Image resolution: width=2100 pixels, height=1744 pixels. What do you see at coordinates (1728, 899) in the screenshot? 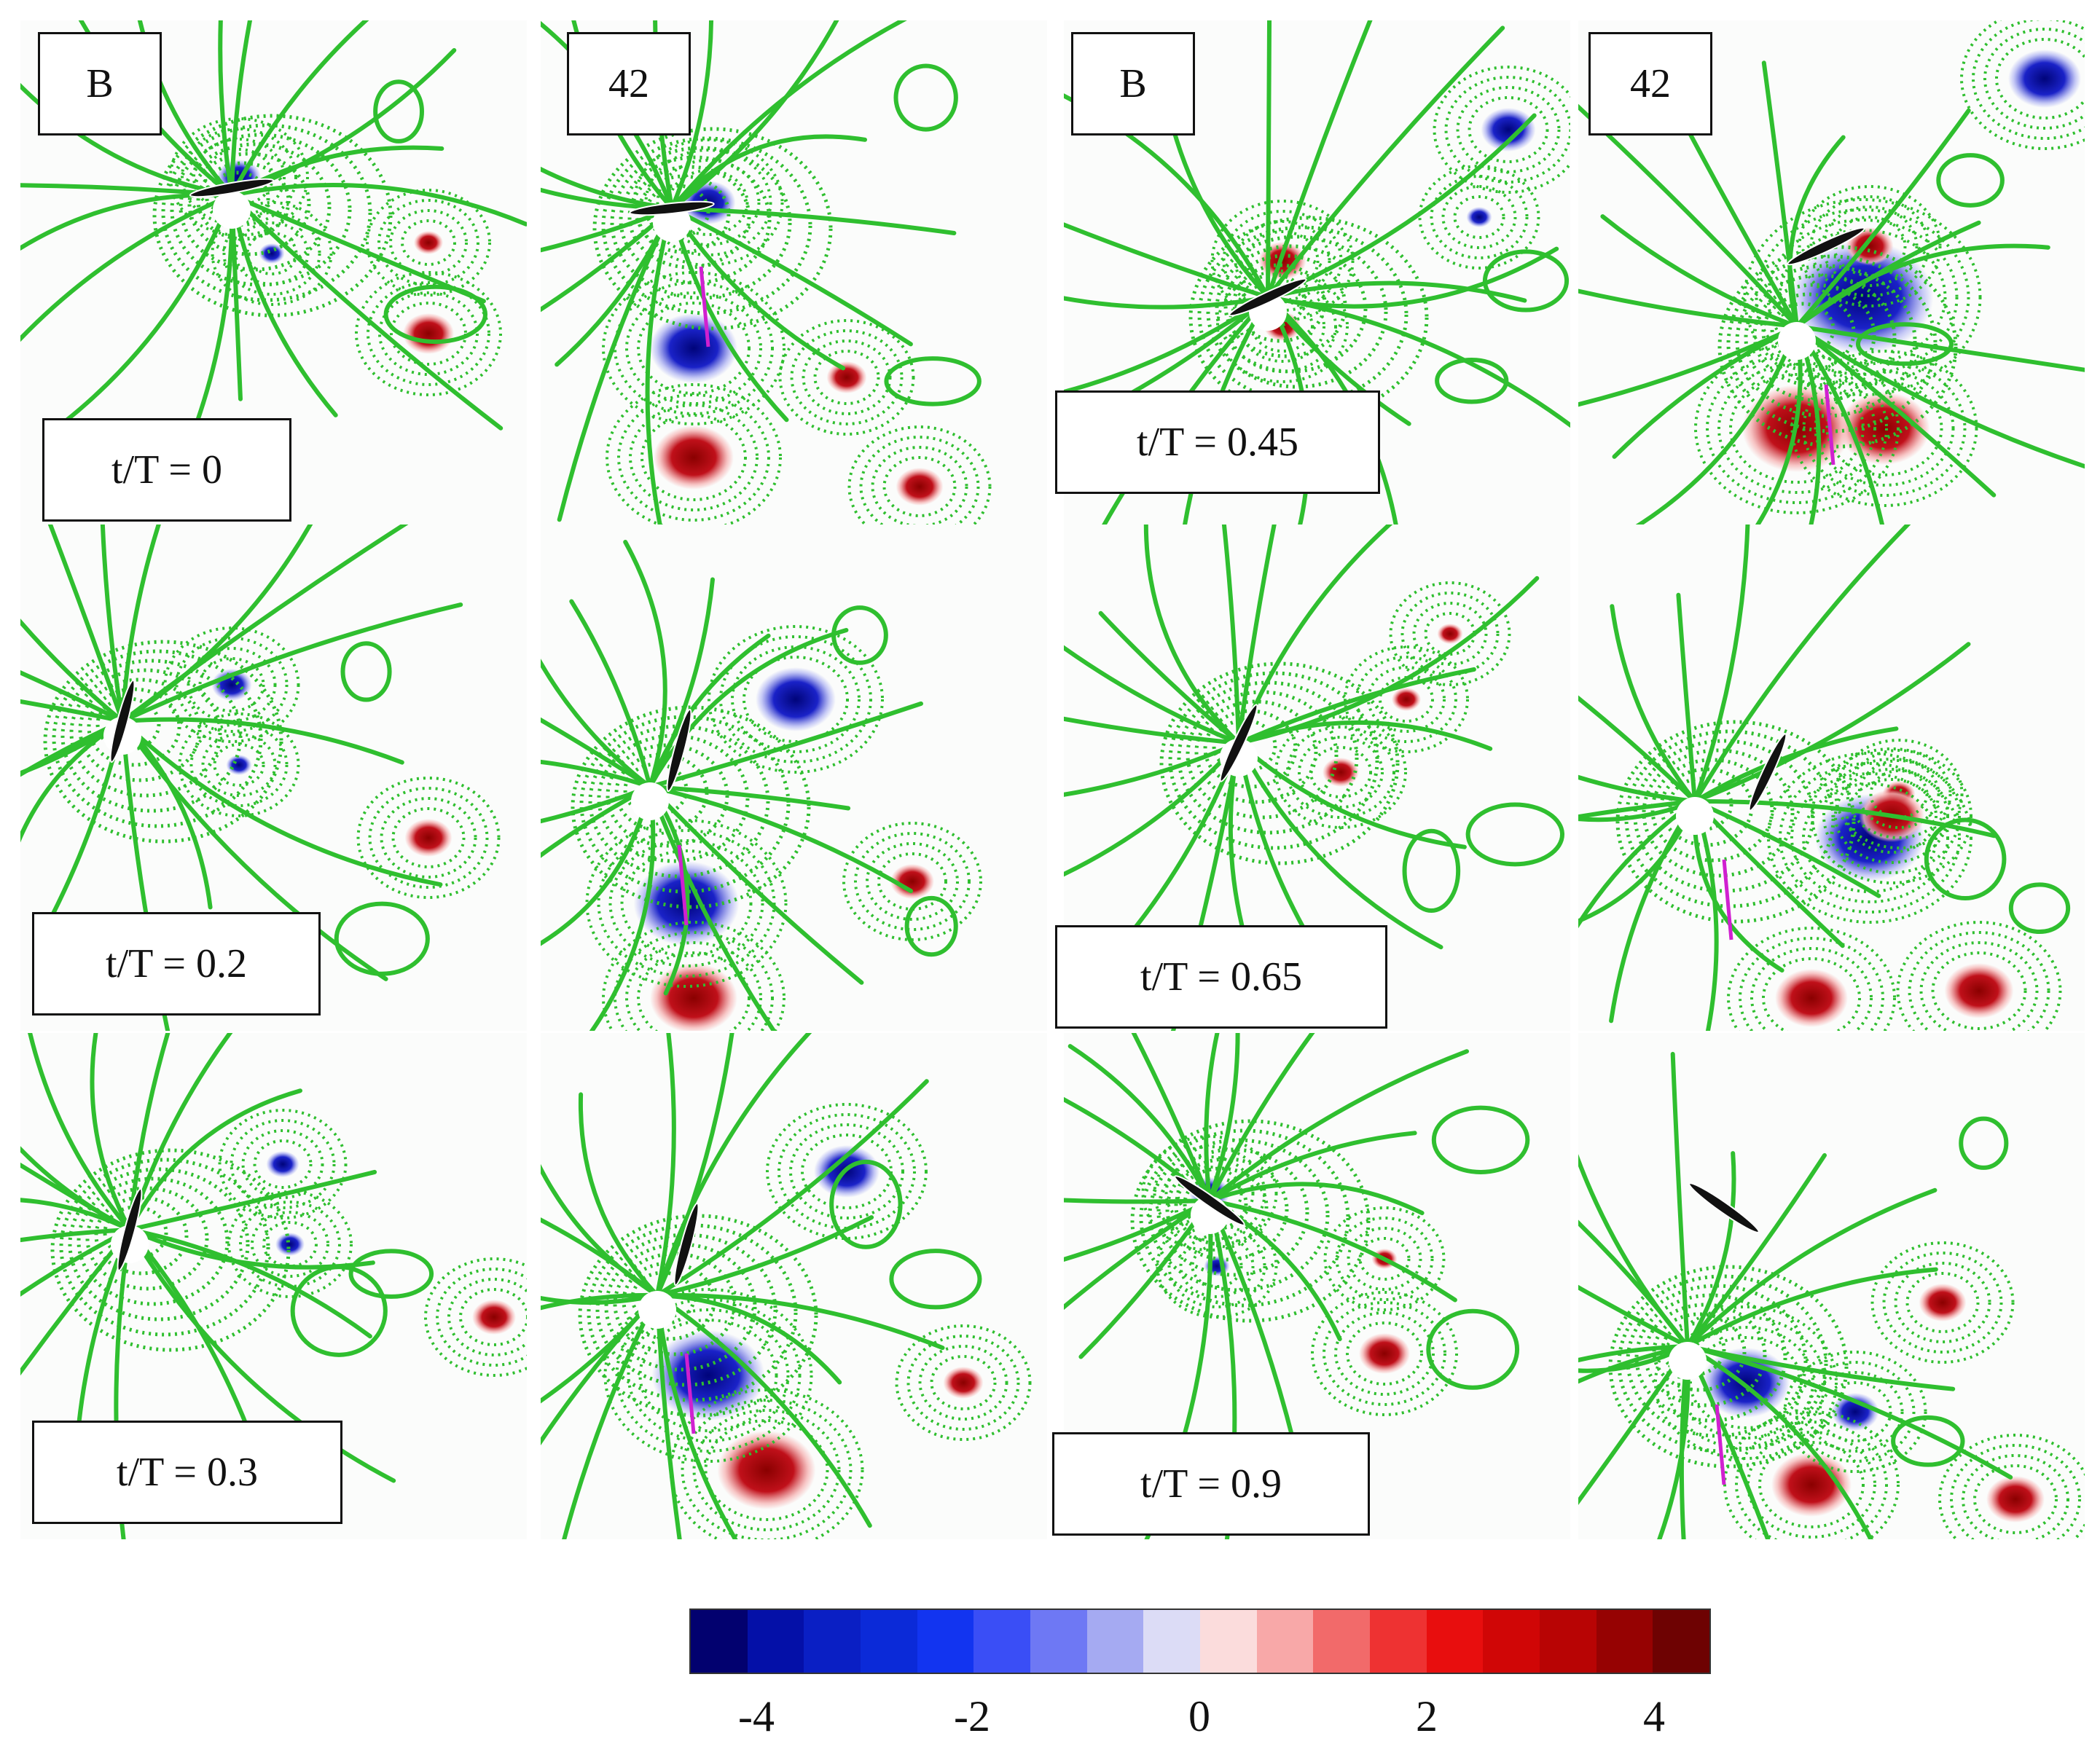
I see `flat-plate` at bounding box center [1728, 899].